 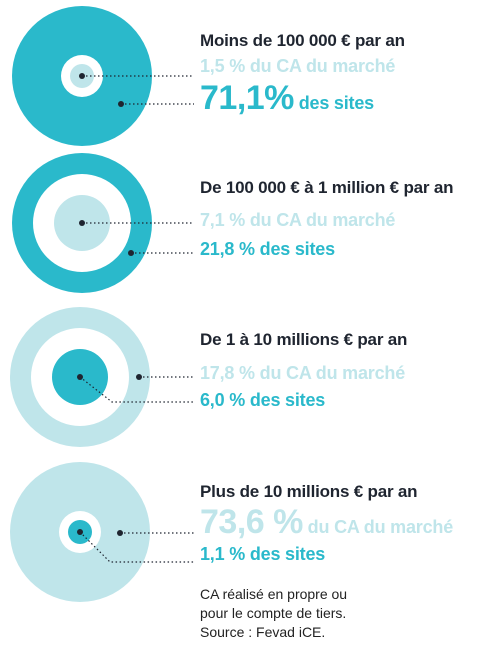 I want to click on segment-3-sites-text: 6,0 % des sites, so click(x=262, y=400).